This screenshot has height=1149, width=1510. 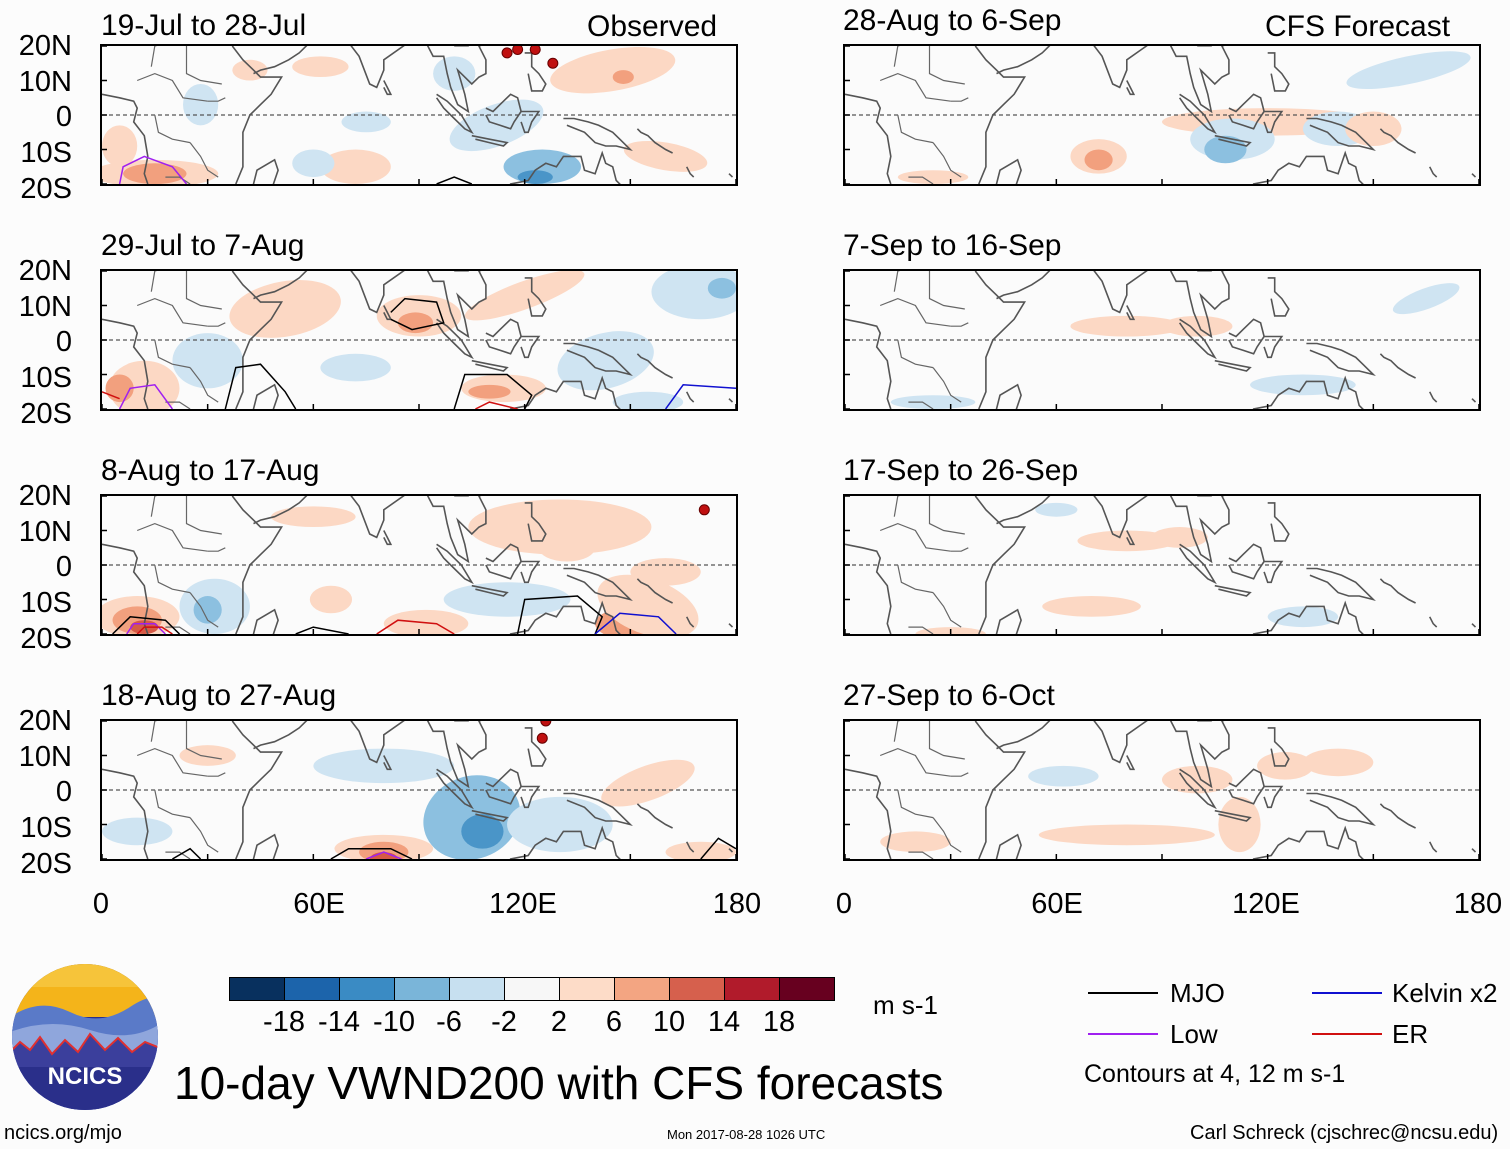 I want to click on lon-label-r1: 60E, so click(x=1057, y=904).